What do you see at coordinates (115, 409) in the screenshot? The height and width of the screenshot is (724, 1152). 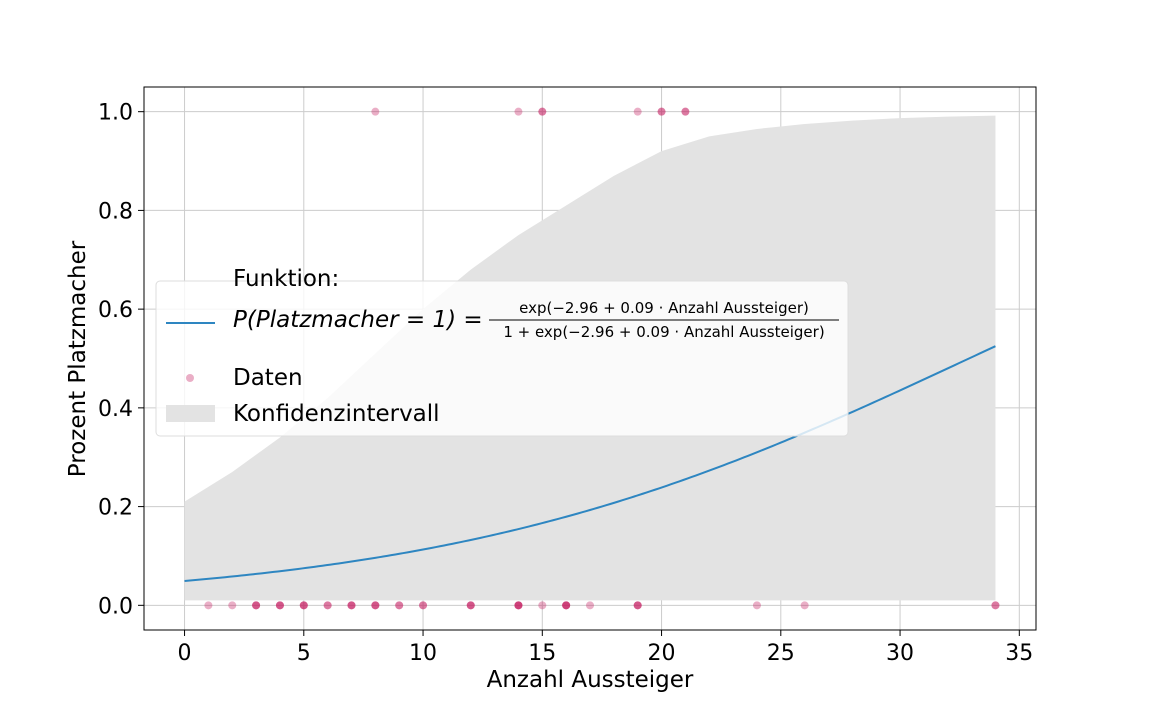 I see `y-tick-label: 0.4` at bounding box center [115, 409].